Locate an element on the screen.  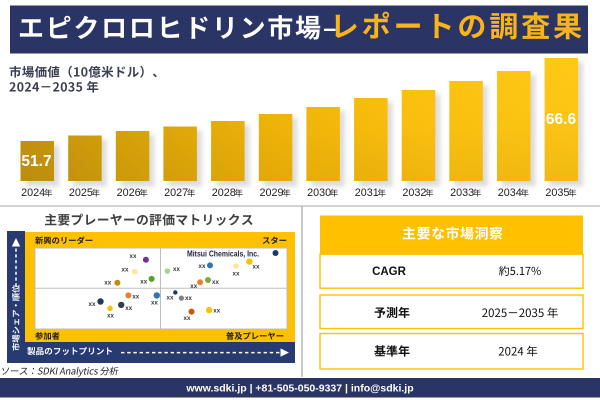
svg-text: 2028 is located at coordinates (224, 193).